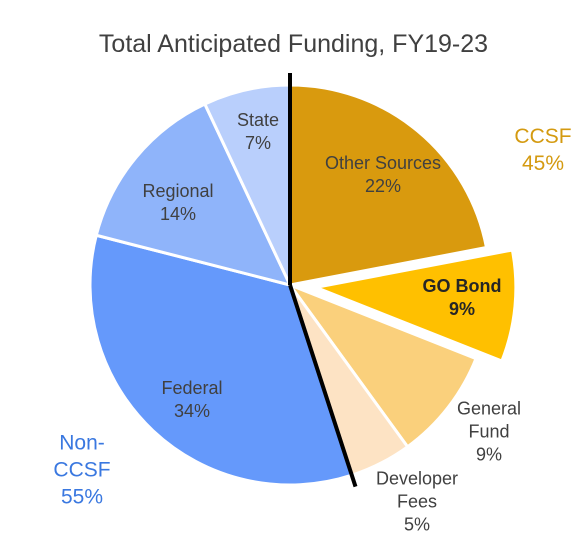  Describe the element at coordinates (178, 191) in the screenshot. I see `slice-name: Regional` at that location.